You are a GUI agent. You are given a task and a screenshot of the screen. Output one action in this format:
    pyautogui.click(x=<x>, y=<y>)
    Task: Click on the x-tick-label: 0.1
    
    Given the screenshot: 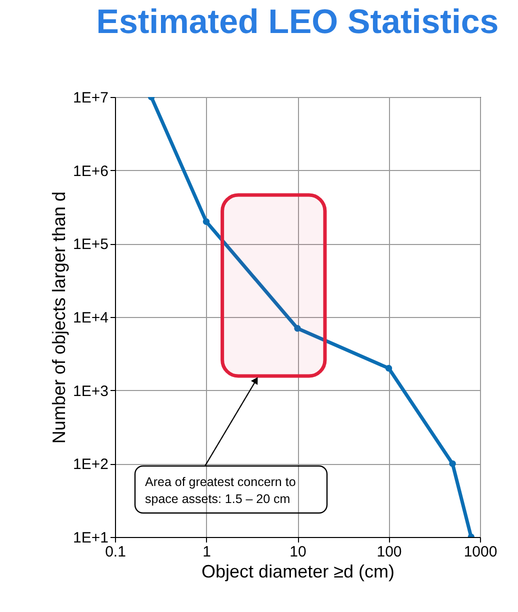 What is the action you would take?
    pyautogui.click(x=115, y=552)
    